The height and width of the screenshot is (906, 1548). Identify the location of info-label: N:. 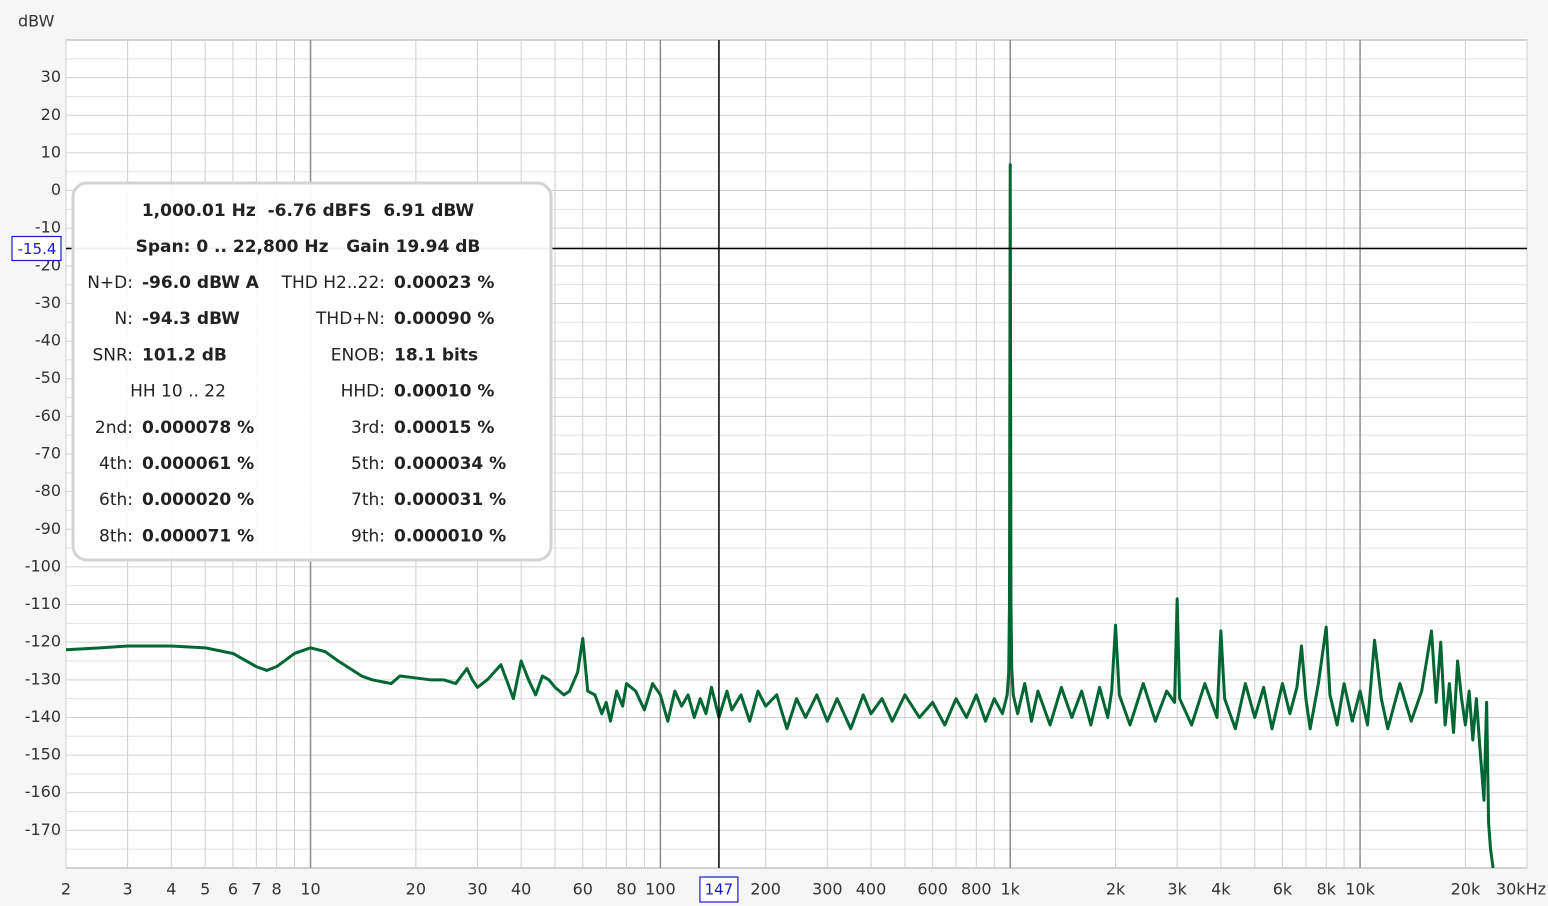
(124, 319).